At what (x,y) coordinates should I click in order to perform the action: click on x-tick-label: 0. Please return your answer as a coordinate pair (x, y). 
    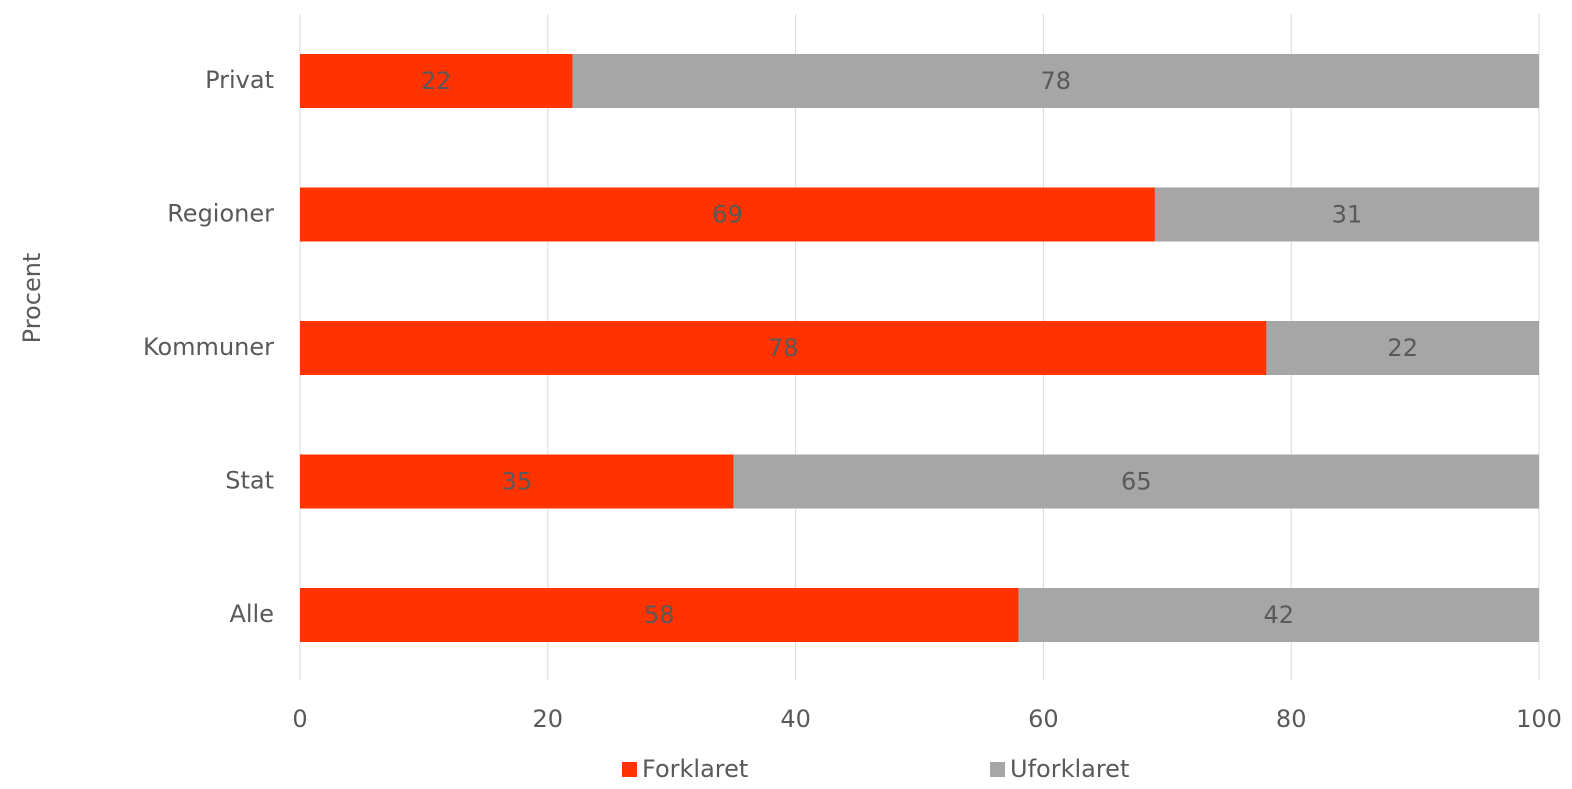
    Looking at the image, I should click on (299, 719).